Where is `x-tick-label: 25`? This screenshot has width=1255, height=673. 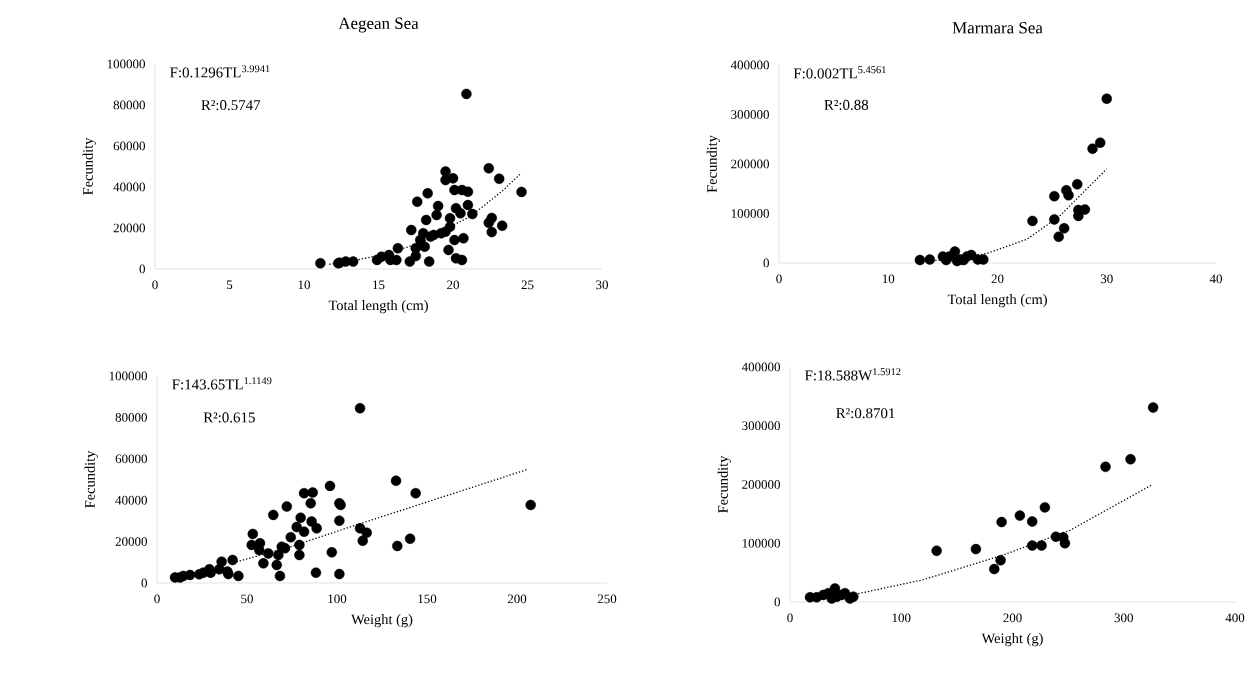
x-tick-label: 25 is located at coordinates (527, 285).